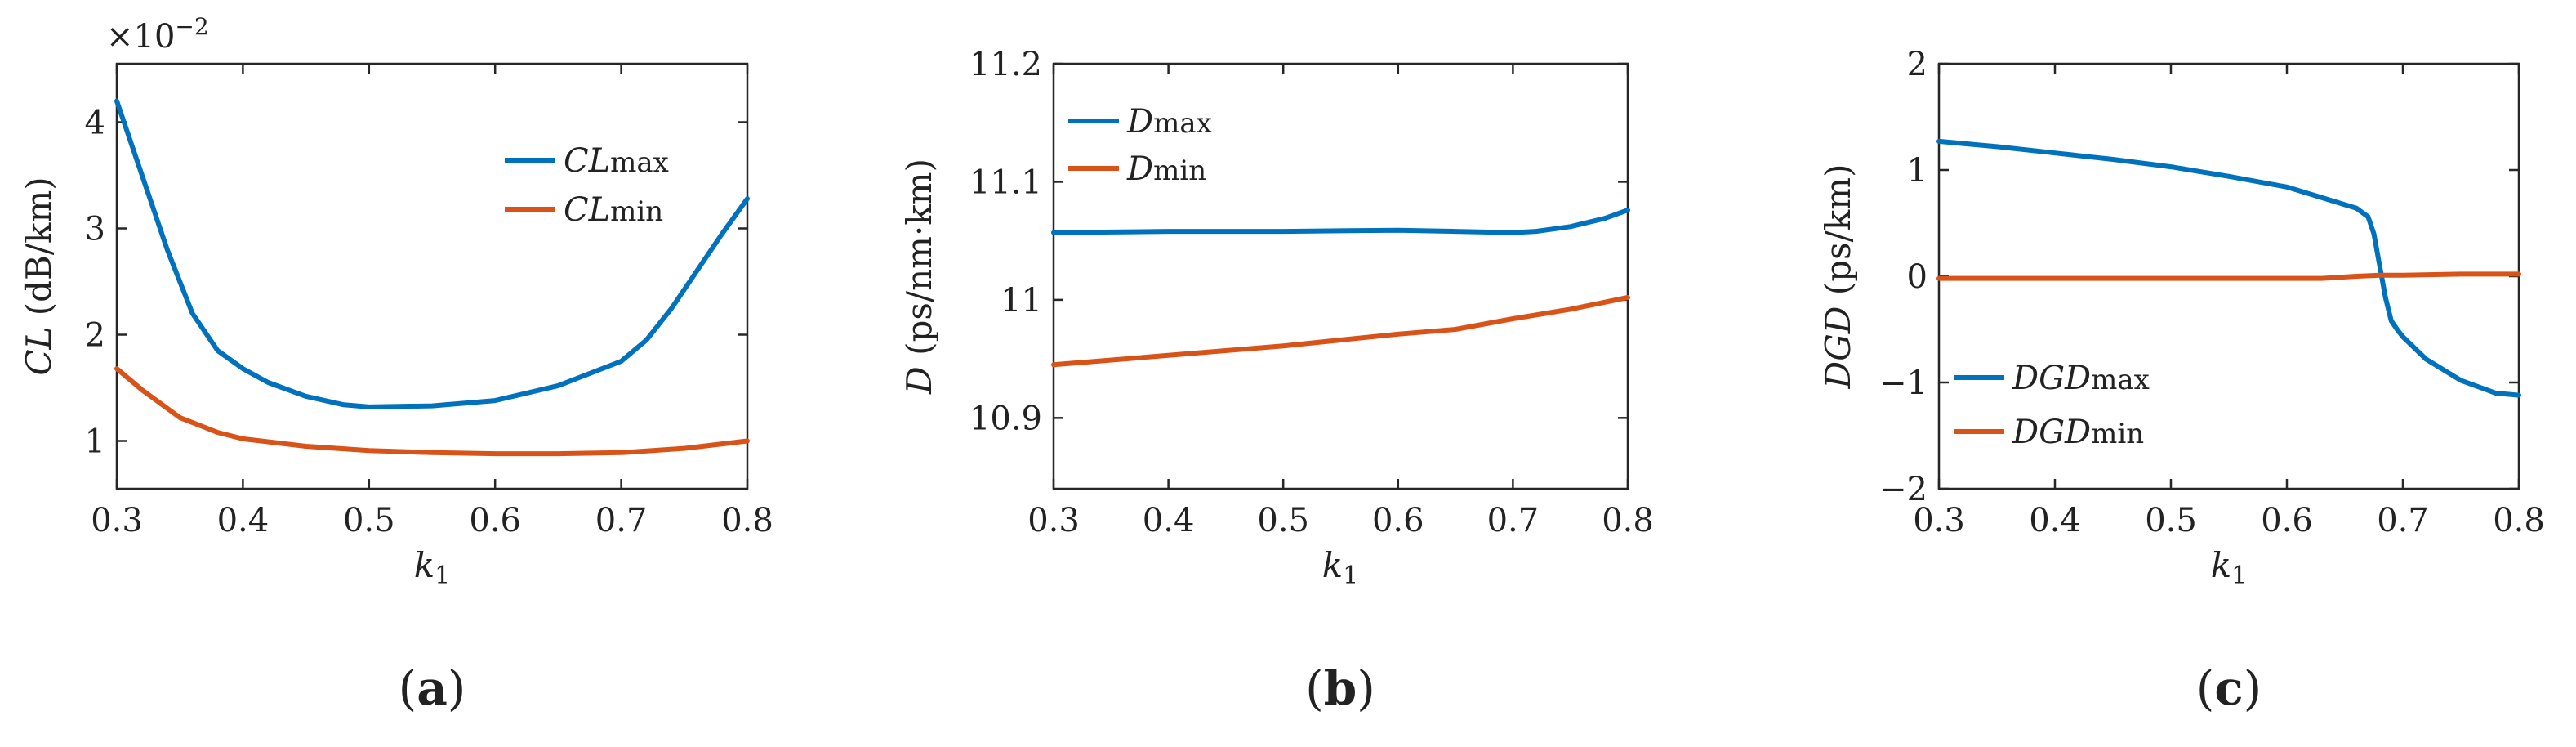 The image size is (2576, 747). I want to click on chart-a-series-cl-max, so click(432, 253).